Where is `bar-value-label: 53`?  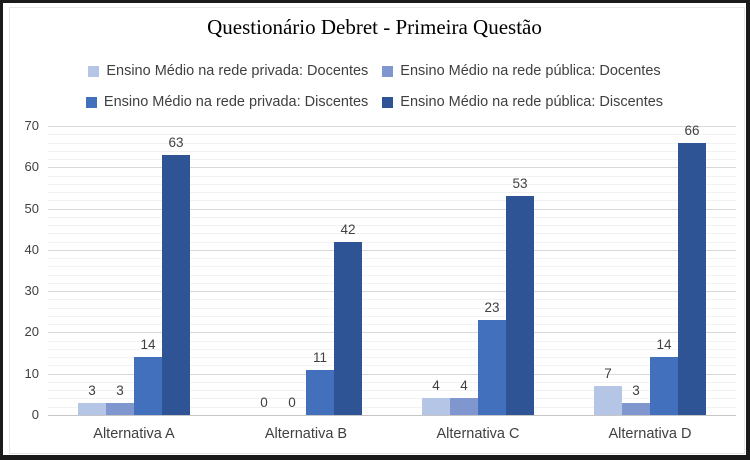 bar-value-label: 53 is located at coordinates (520, 184).